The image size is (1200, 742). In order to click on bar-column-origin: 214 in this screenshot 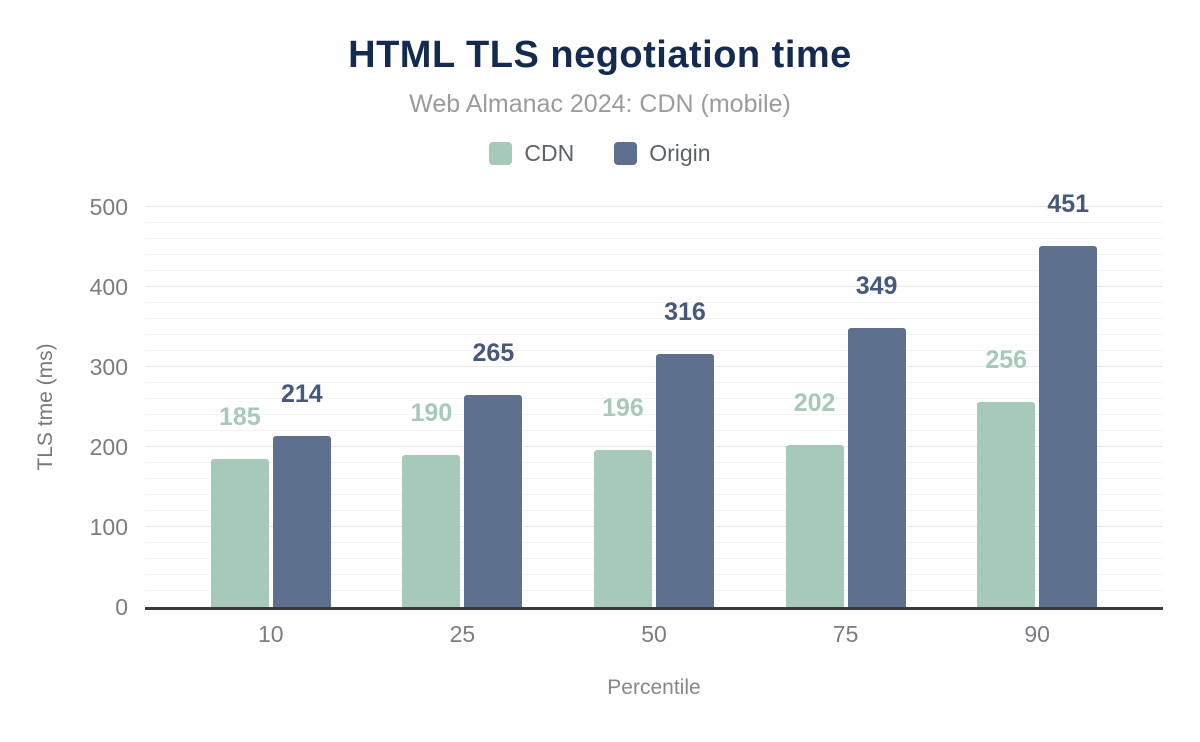, I will do `click(301, 493)`.